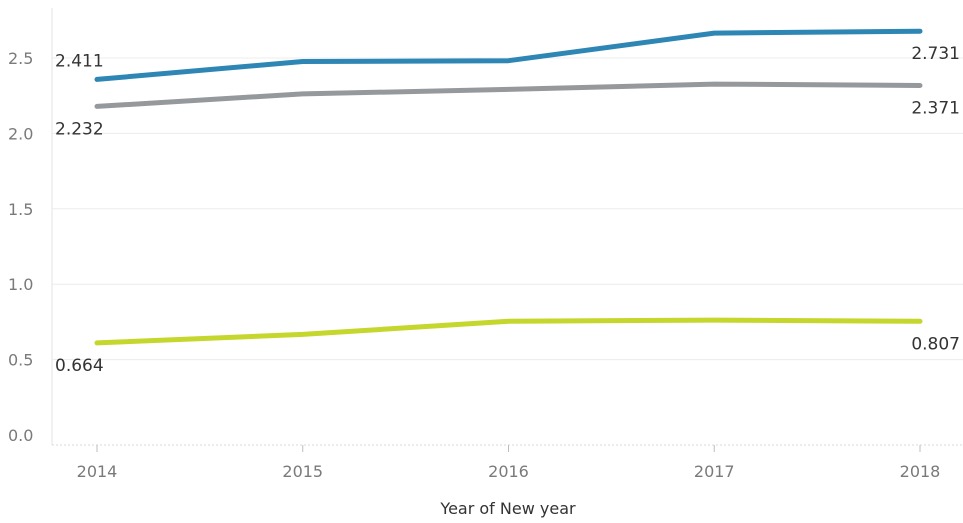  What do you see at coordinates (20, 284) in the screenshot?
I see `y-tick-label: 1.0` at bounding box center [20, 284].